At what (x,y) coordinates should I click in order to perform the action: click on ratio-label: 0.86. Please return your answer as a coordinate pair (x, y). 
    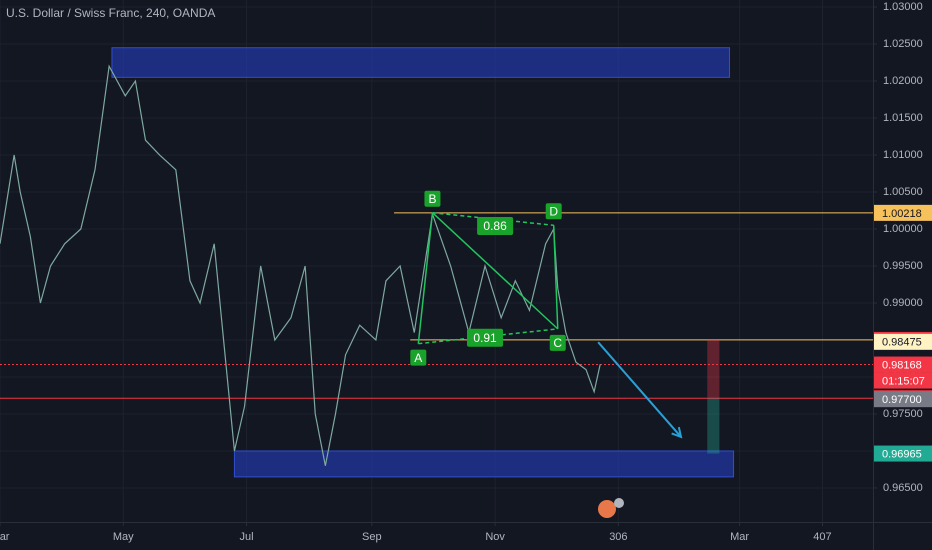
    Looking at the image, I should click on (495, 226).